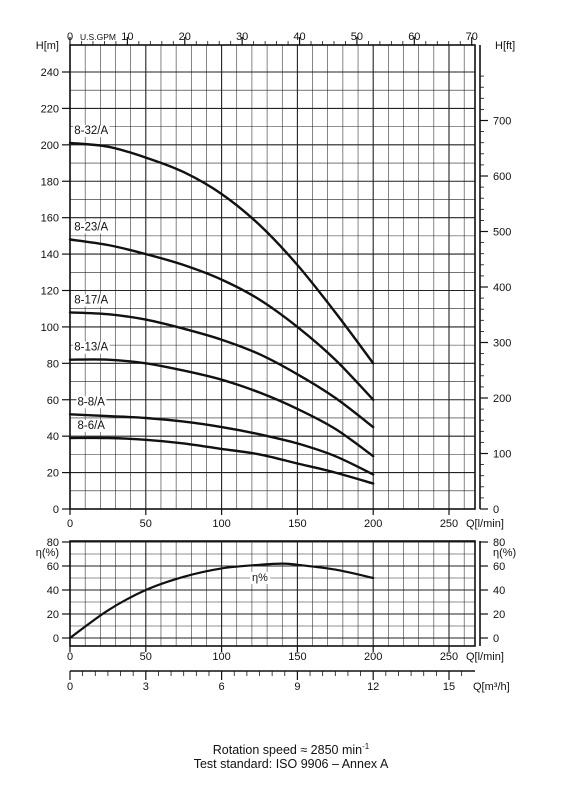 The width and height of the screenshot is (582, 794). I want to click on gpm-tick-label: 40, so click(299, 37).